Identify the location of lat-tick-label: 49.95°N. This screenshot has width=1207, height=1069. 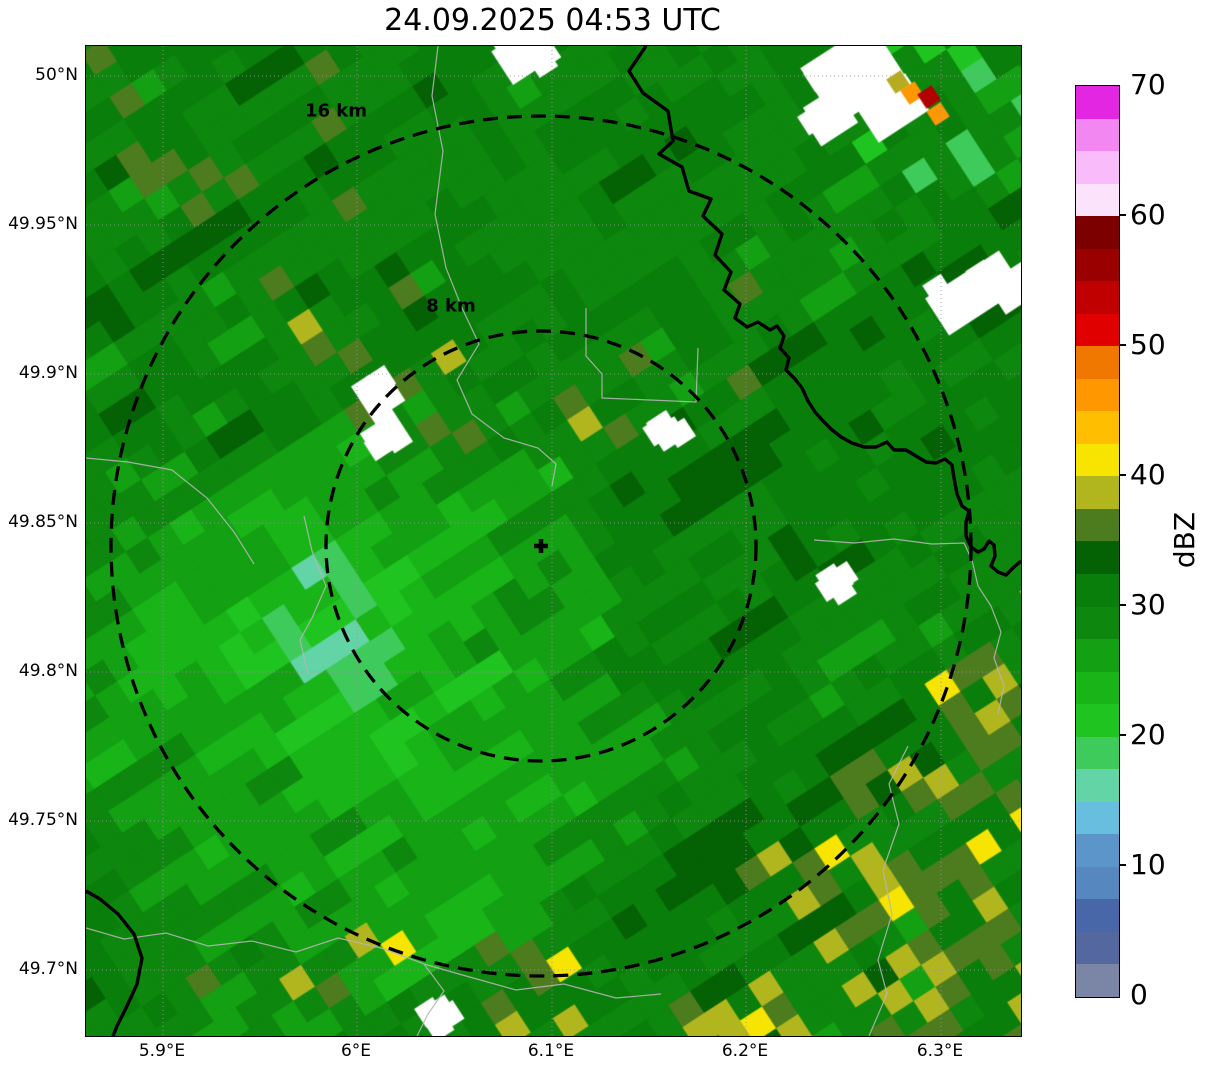
(43, 224).